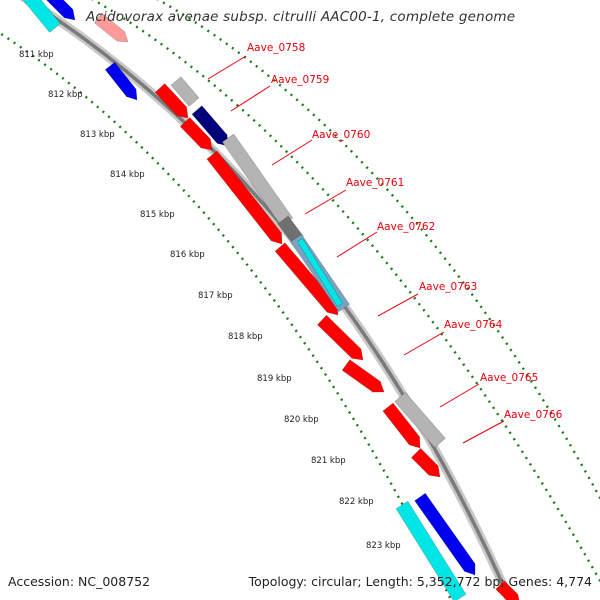 The width and height of the screenshot is (600, 600). Describe the element at coordinates (301, 420) in the screenshot. I see `kbp-tick-label: 820 kbp` at that location.